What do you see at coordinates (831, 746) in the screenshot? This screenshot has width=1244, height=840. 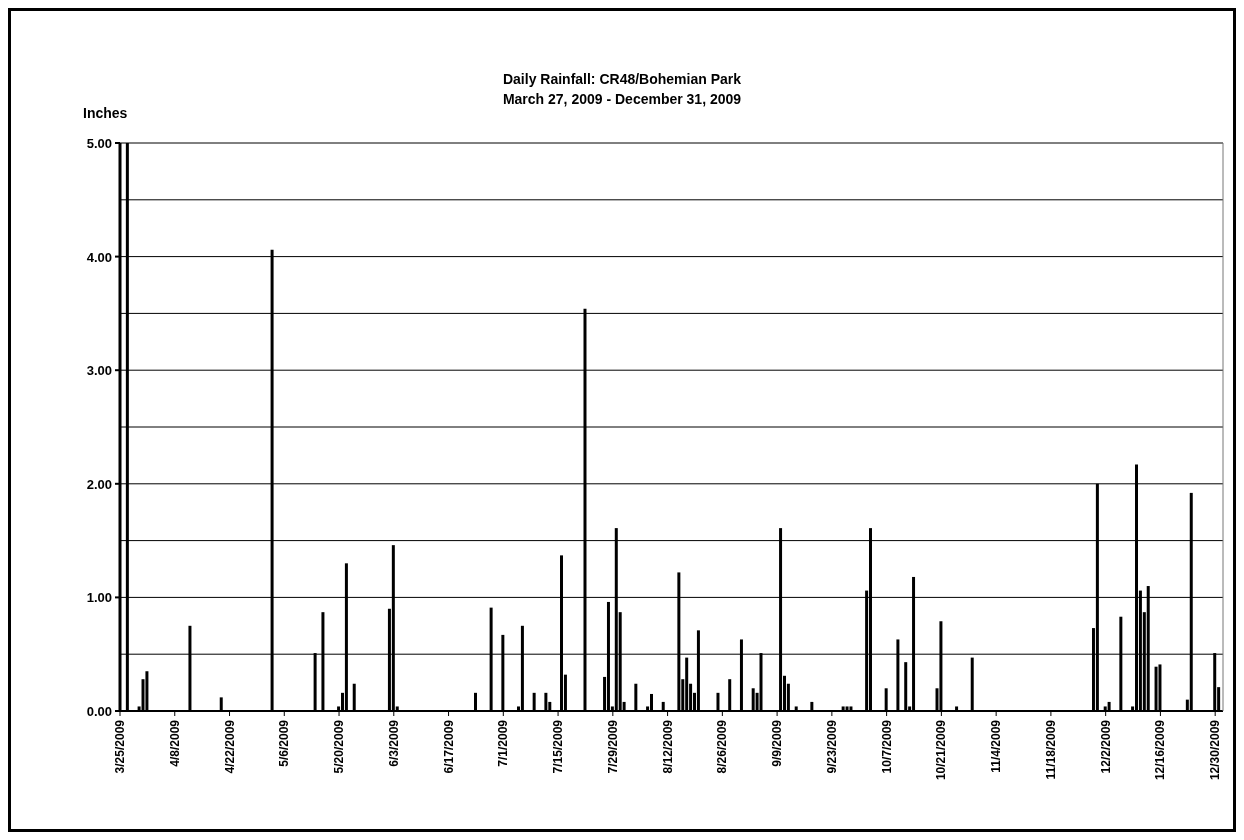 I see `x-tick-label: 9/23/2009` at bounding box center [831, 746].